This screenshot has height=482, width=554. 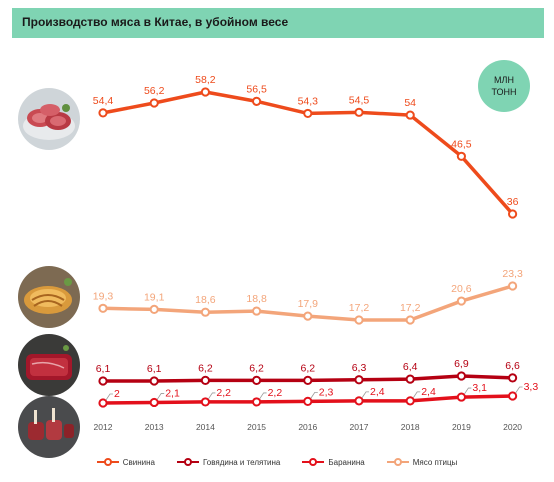 What do you see at coordinates (461, 364) in the screenshot?
I see `data-label: 6,9` at bounding box center [461, 364].